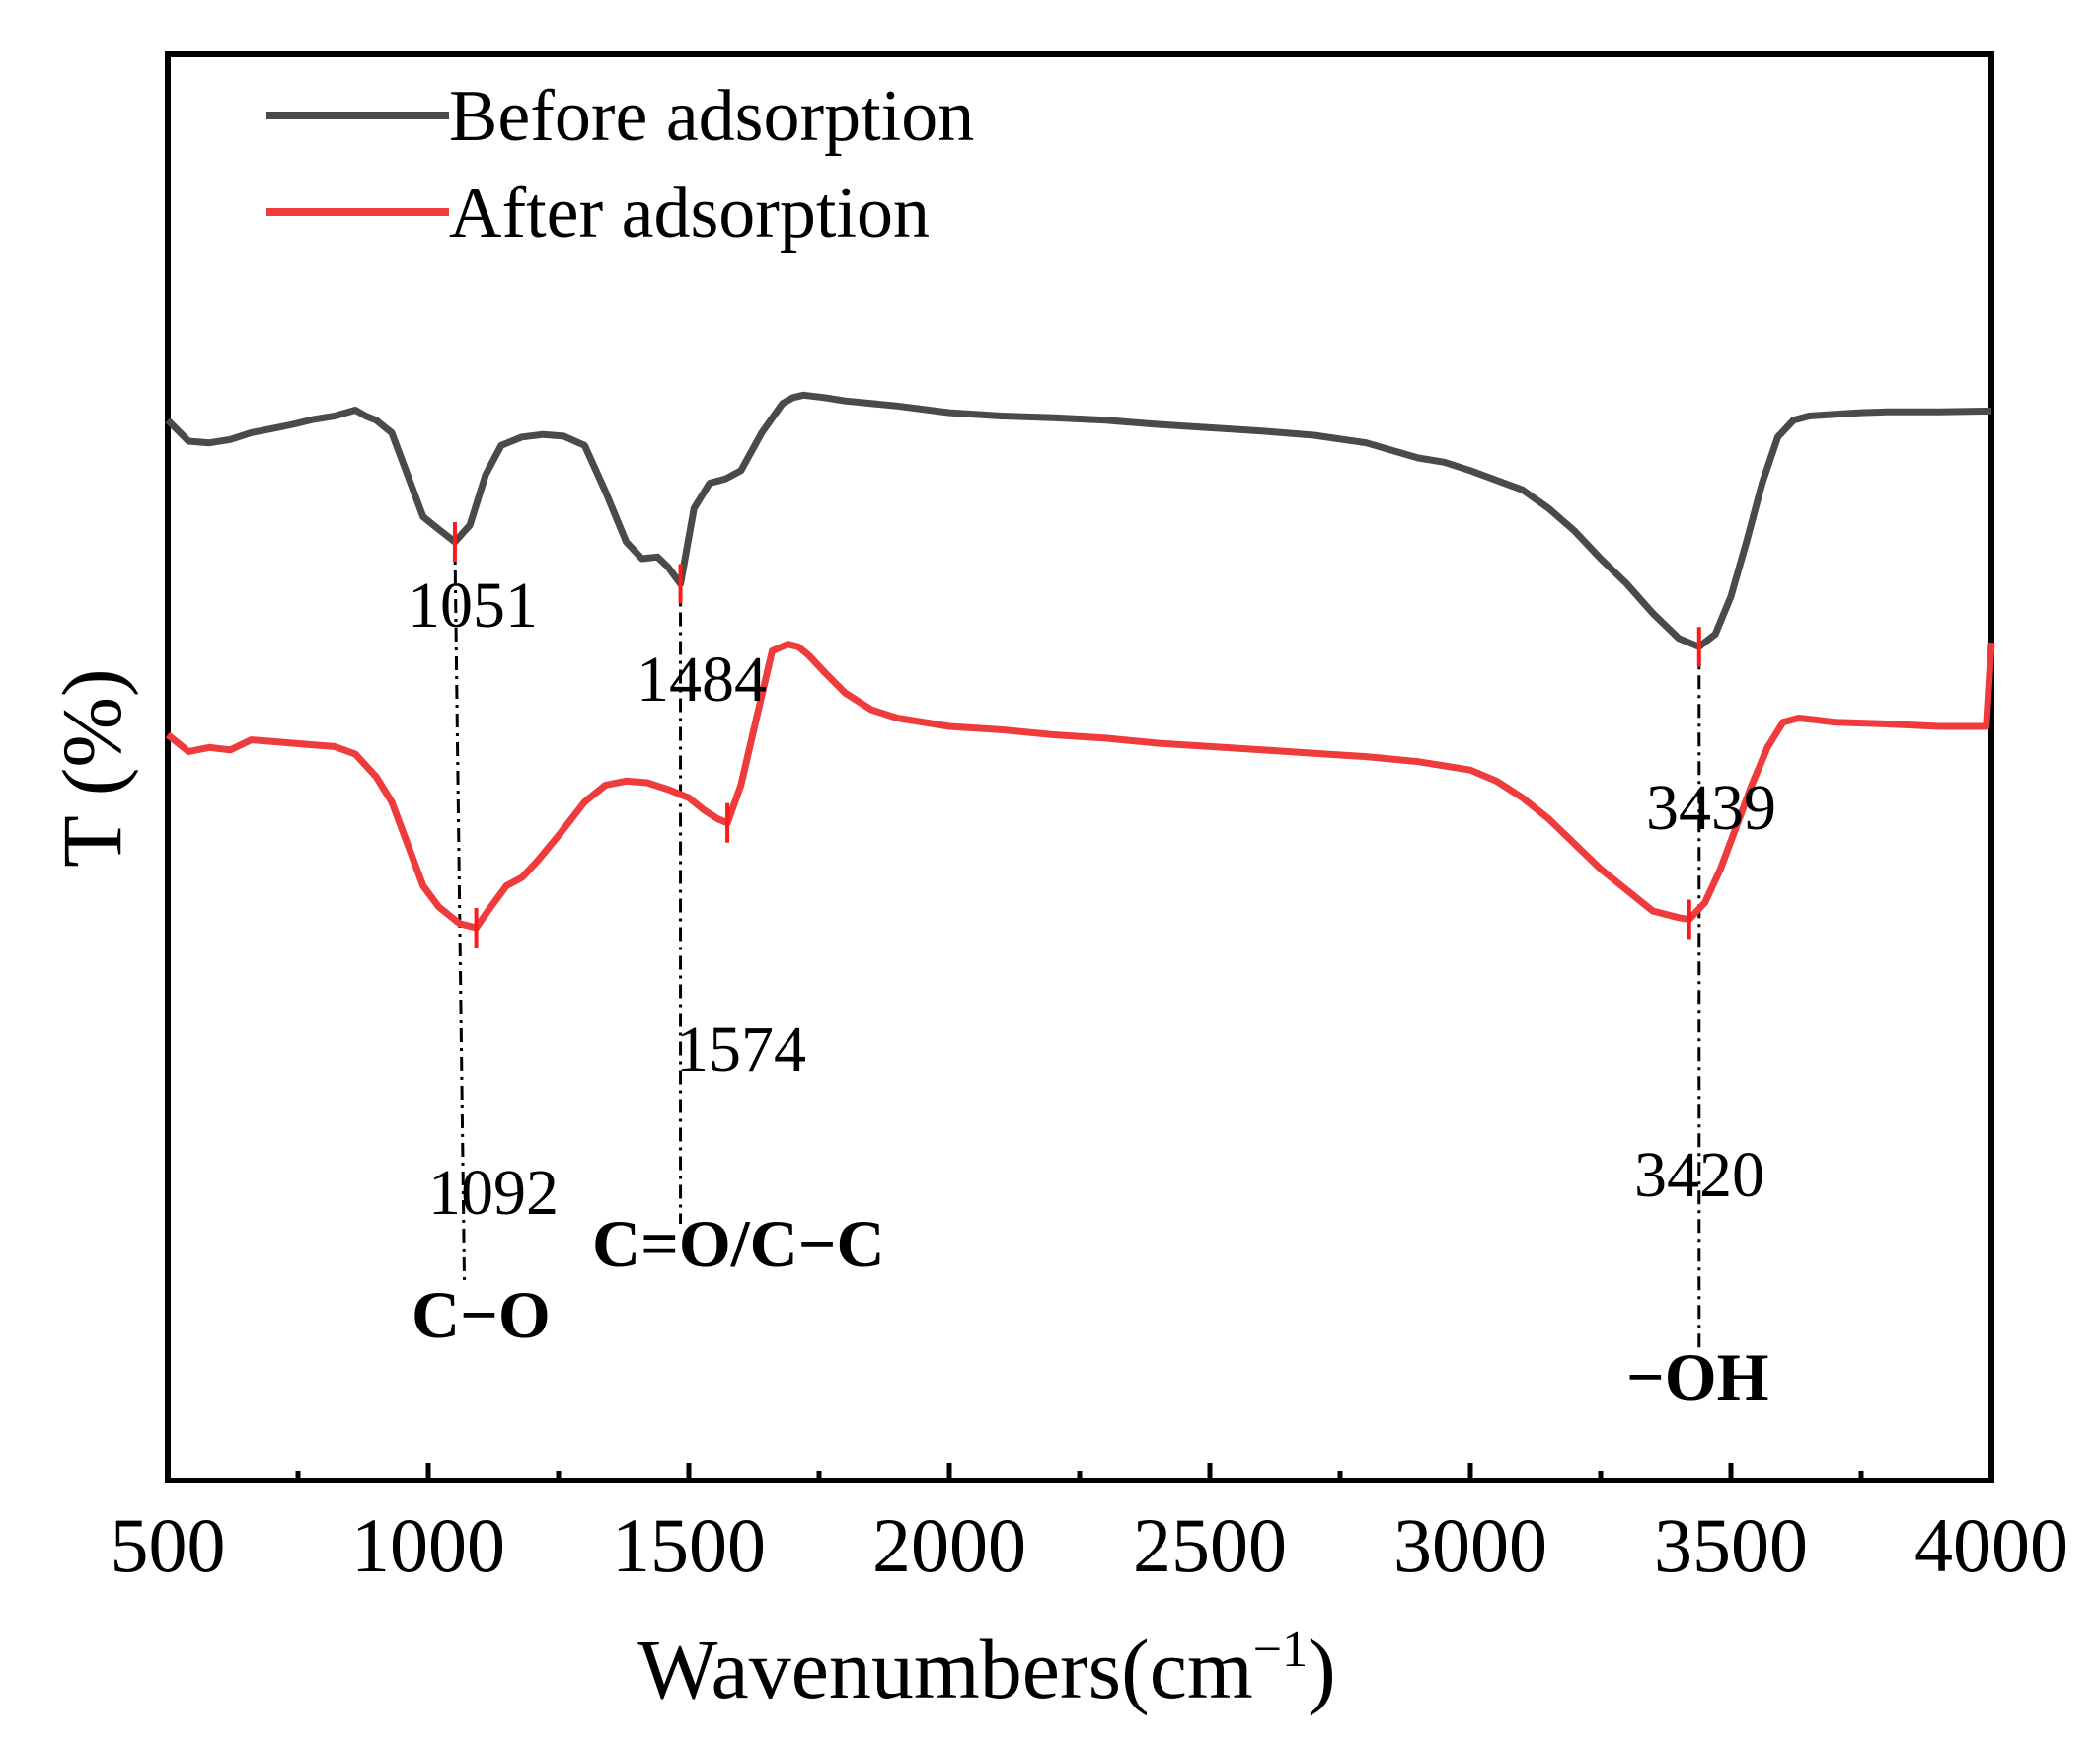  Describe the element at coordinates (689, 1545) in the screenshot. I see `x-tick-label-1500: 1500` at that location.